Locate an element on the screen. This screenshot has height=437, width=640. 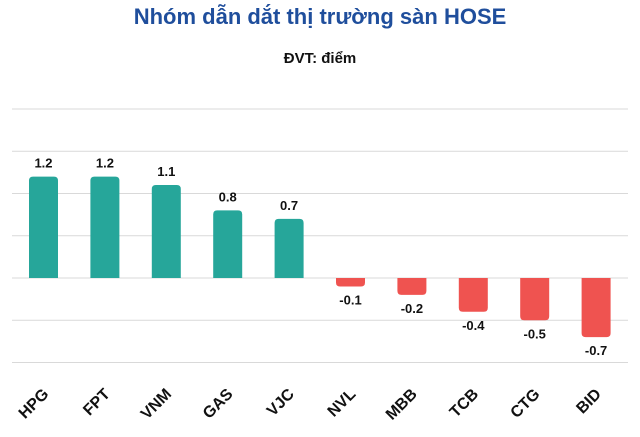
x-tick-hpg: HPG is located at coordinates (34, 404).